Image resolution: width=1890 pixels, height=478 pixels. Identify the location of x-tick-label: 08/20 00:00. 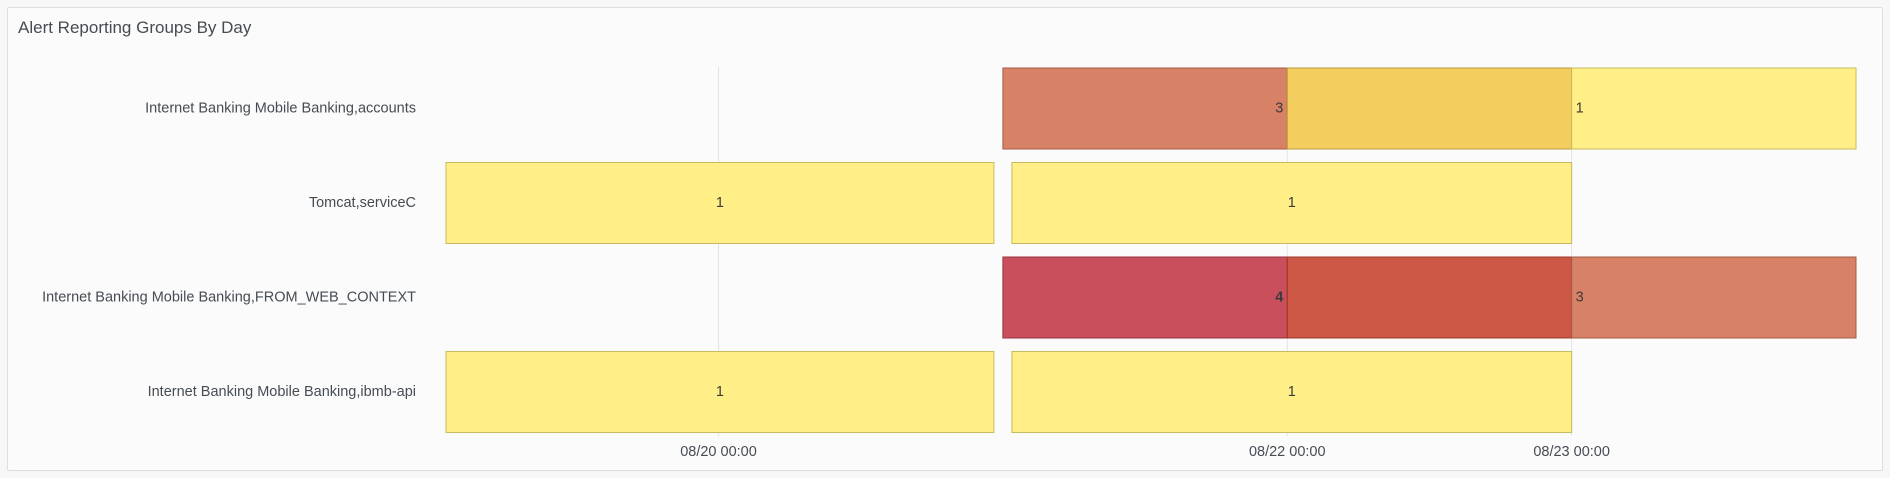
(718, 452).